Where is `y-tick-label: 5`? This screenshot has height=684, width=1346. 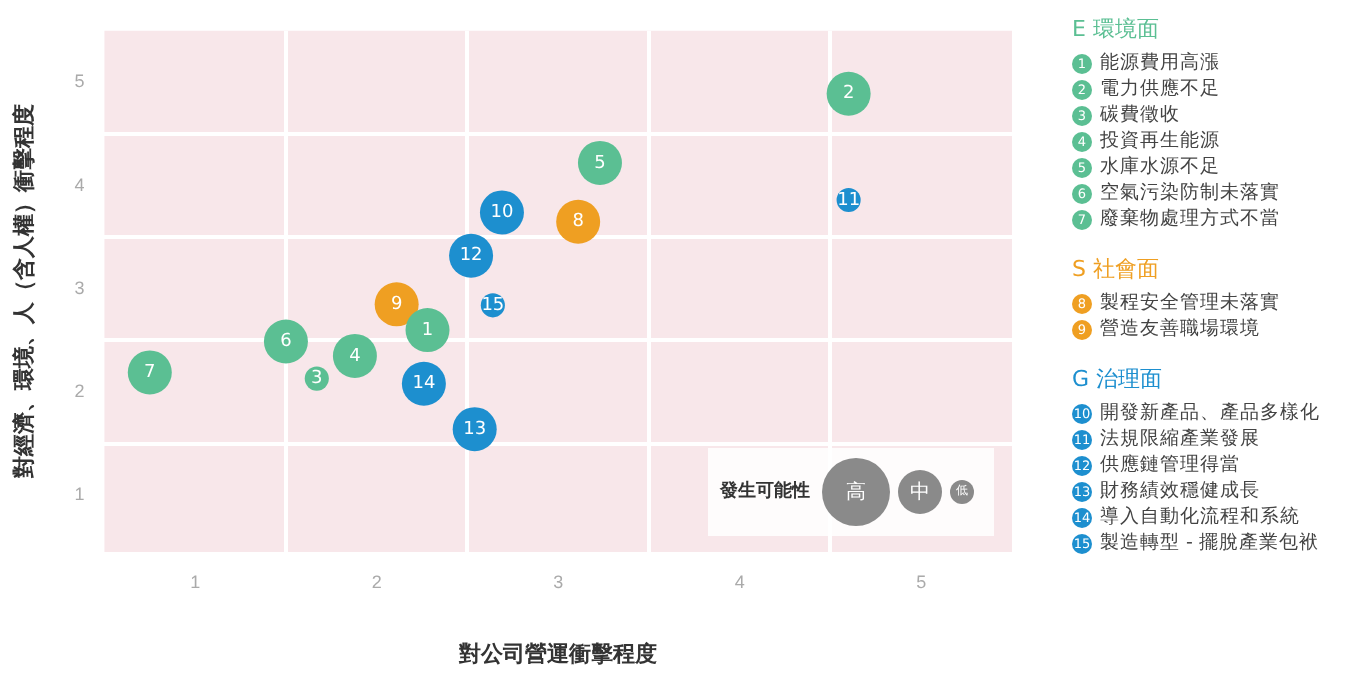 y-tick-label: 5 is located at coordinates (79, 81).